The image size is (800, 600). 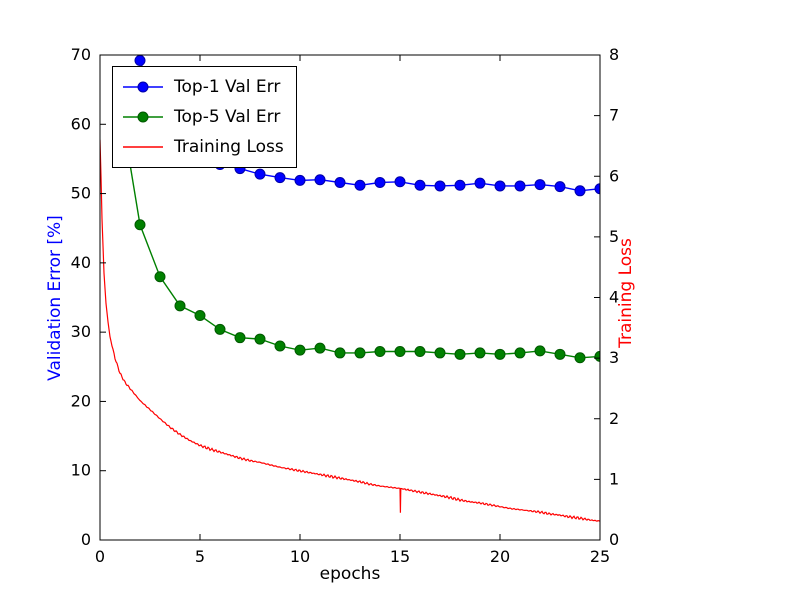 I want to click on y-right-tick-label: 7, so click(x=614, y=115).